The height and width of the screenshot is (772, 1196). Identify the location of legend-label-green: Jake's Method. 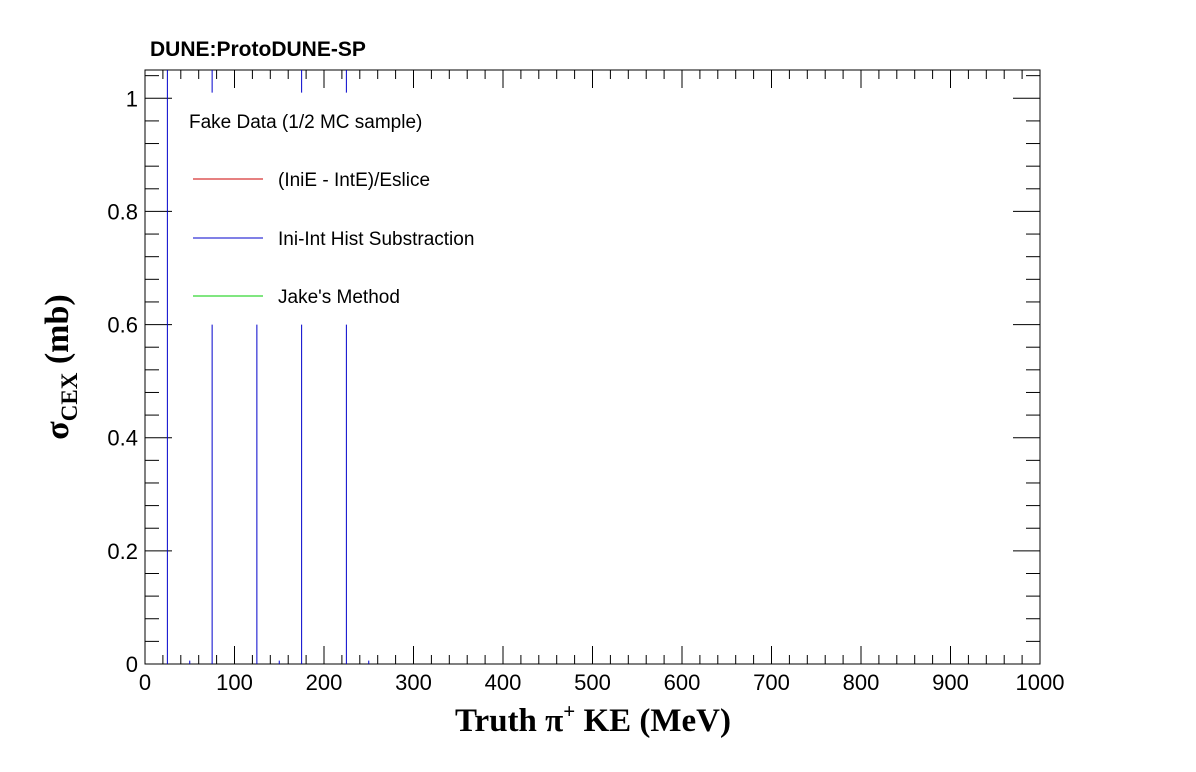
(339, 297).